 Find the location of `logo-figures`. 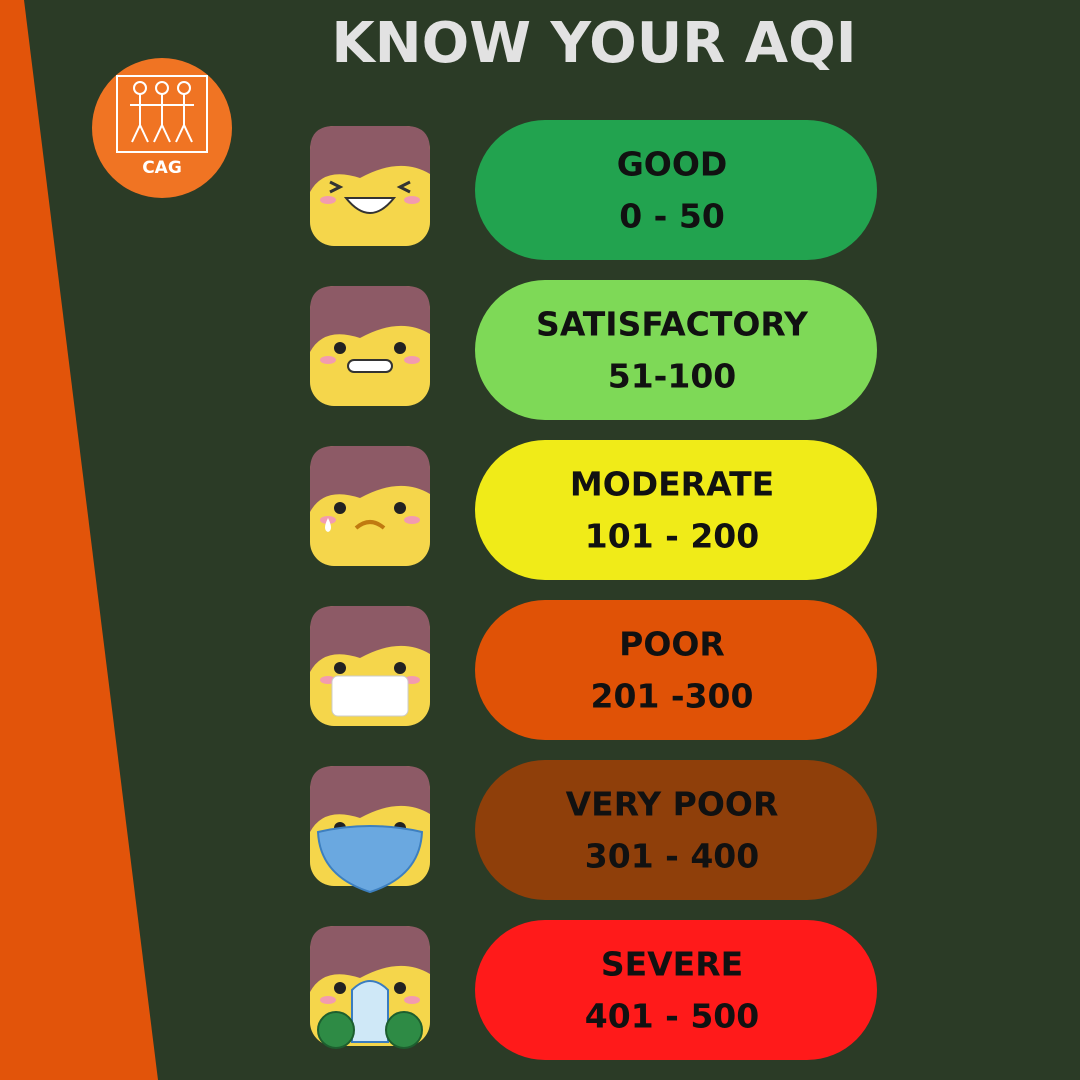

logo-figures is located at coordinates (162, 112).